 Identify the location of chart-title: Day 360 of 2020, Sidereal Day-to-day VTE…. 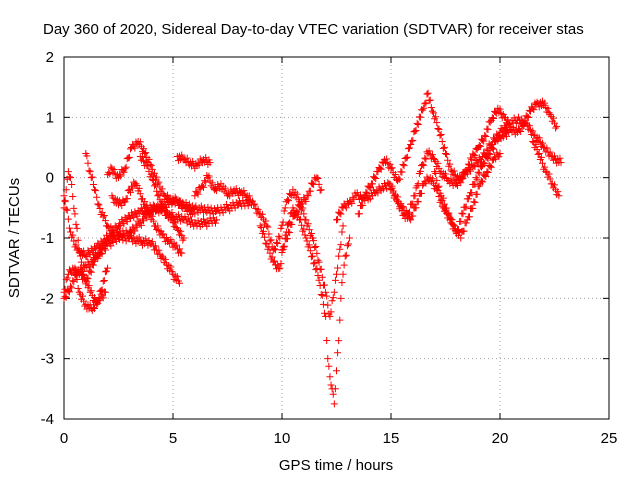
(313, 29).